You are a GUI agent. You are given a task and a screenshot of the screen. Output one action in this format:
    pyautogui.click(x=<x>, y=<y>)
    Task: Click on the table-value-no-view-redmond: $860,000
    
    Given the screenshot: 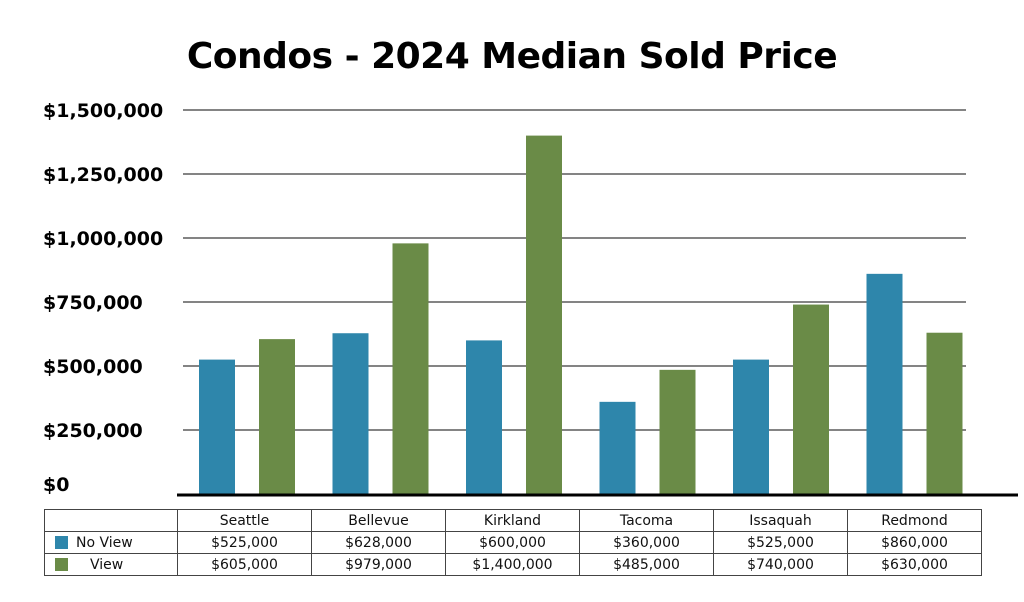 What is the action you would take?
    pyautogui.click(x=914, y=542)
    